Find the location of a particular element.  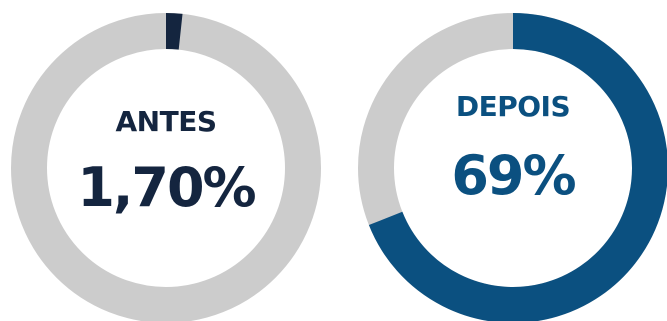

donut-depois-title: DEPOIS is located at coordinates (513, 106).